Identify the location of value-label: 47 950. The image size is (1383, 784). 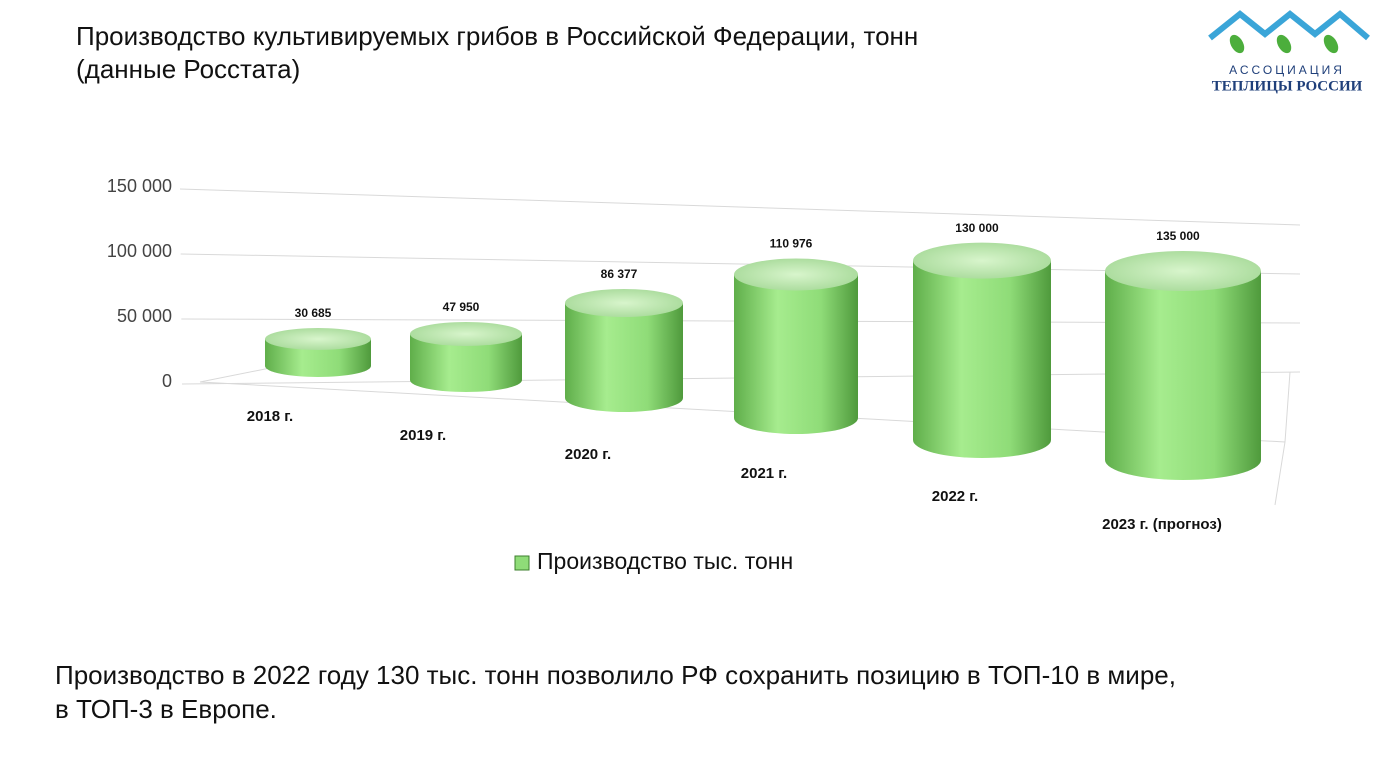
(461, 307).